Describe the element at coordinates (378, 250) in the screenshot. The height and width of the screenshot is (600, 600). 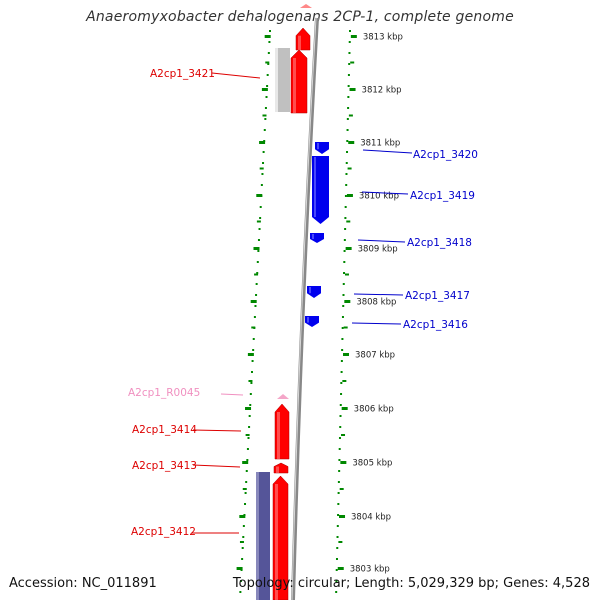
I see `kbp-label: 3809 kbp` at that location.